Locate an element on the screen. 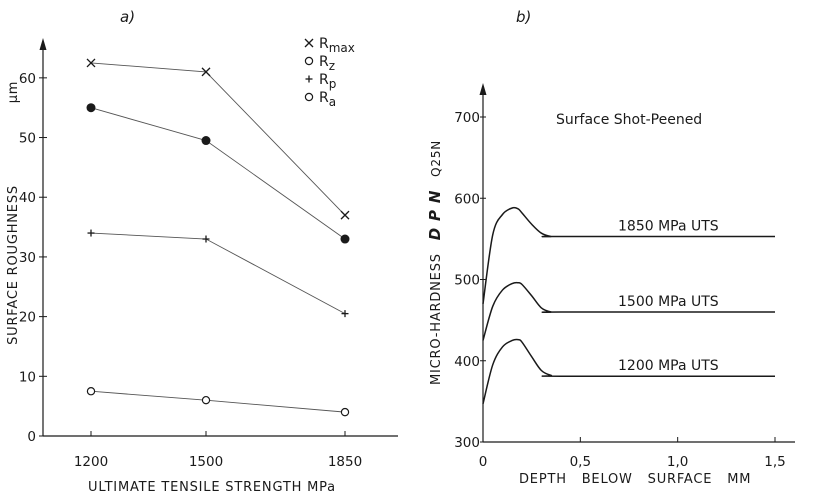 The width and height of the screenshot is (816, 500). panel-a-y-tick-label: 60 is located at coordinates (27, 79).